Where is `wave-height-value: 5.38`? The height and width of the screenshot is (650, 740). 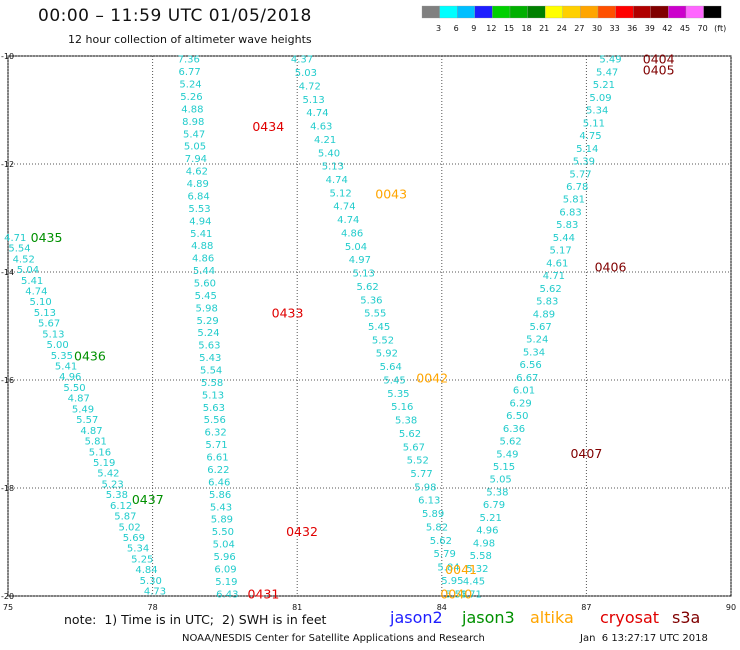 wave-height-value: 5.38 is located at coordinates (497, 492).